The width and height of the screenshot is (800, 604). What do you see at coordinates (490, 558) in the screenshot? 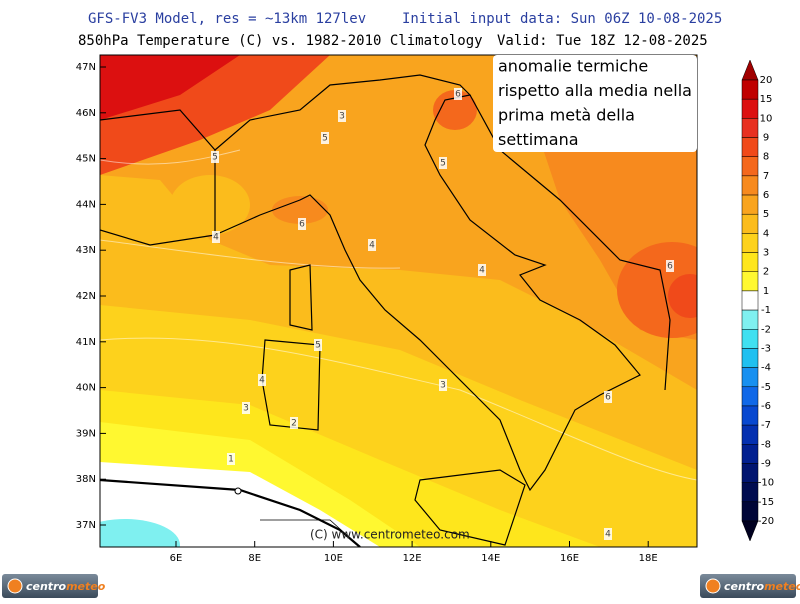
I see `lon-label: 14E` at bounding box center [490, 558].